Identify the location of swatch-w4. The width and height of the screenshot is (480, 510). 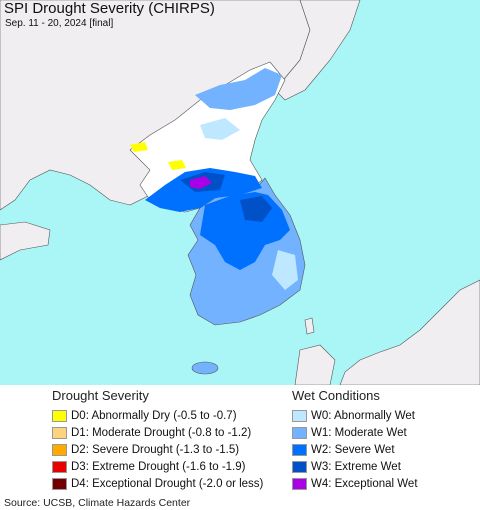
(299, 483).